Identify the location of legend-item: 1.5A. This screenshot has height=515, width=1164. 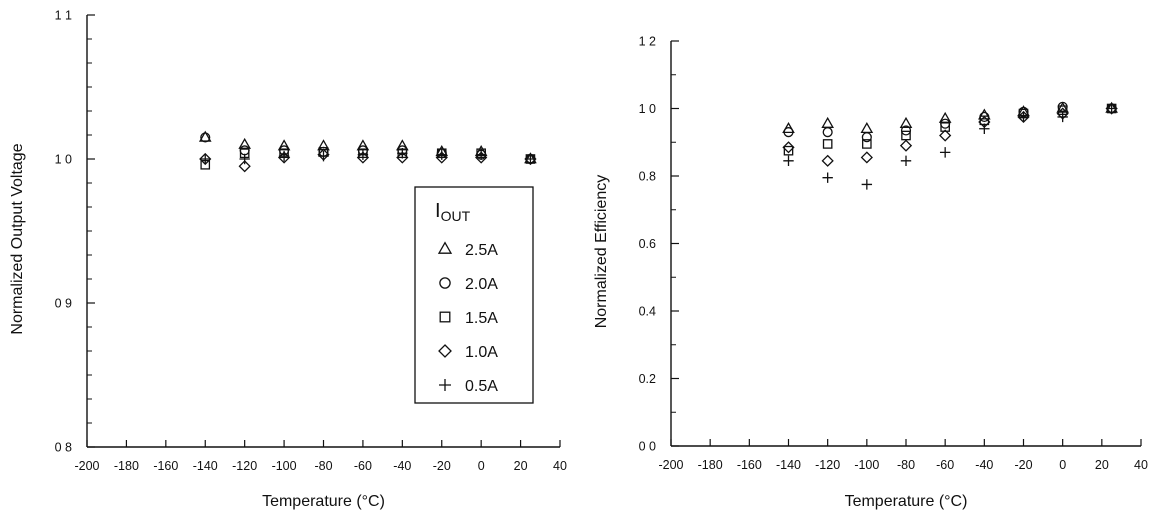
(468, 318).